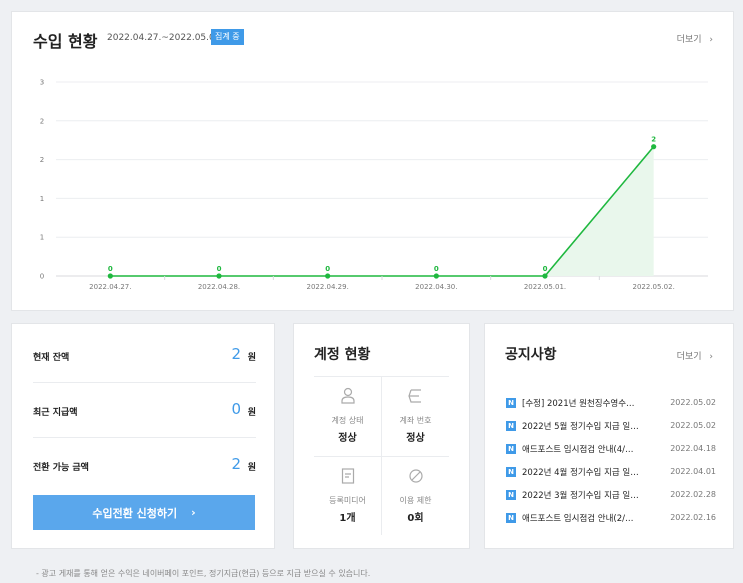  I want to click on balance-value: 0, so click(236, 409).